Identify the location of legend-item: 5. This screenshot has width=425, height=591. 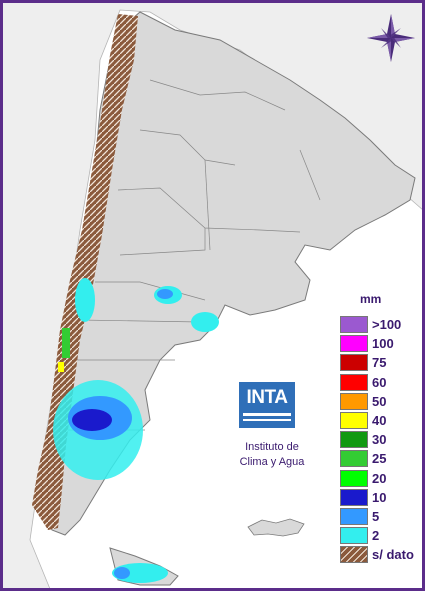
(382, 517).